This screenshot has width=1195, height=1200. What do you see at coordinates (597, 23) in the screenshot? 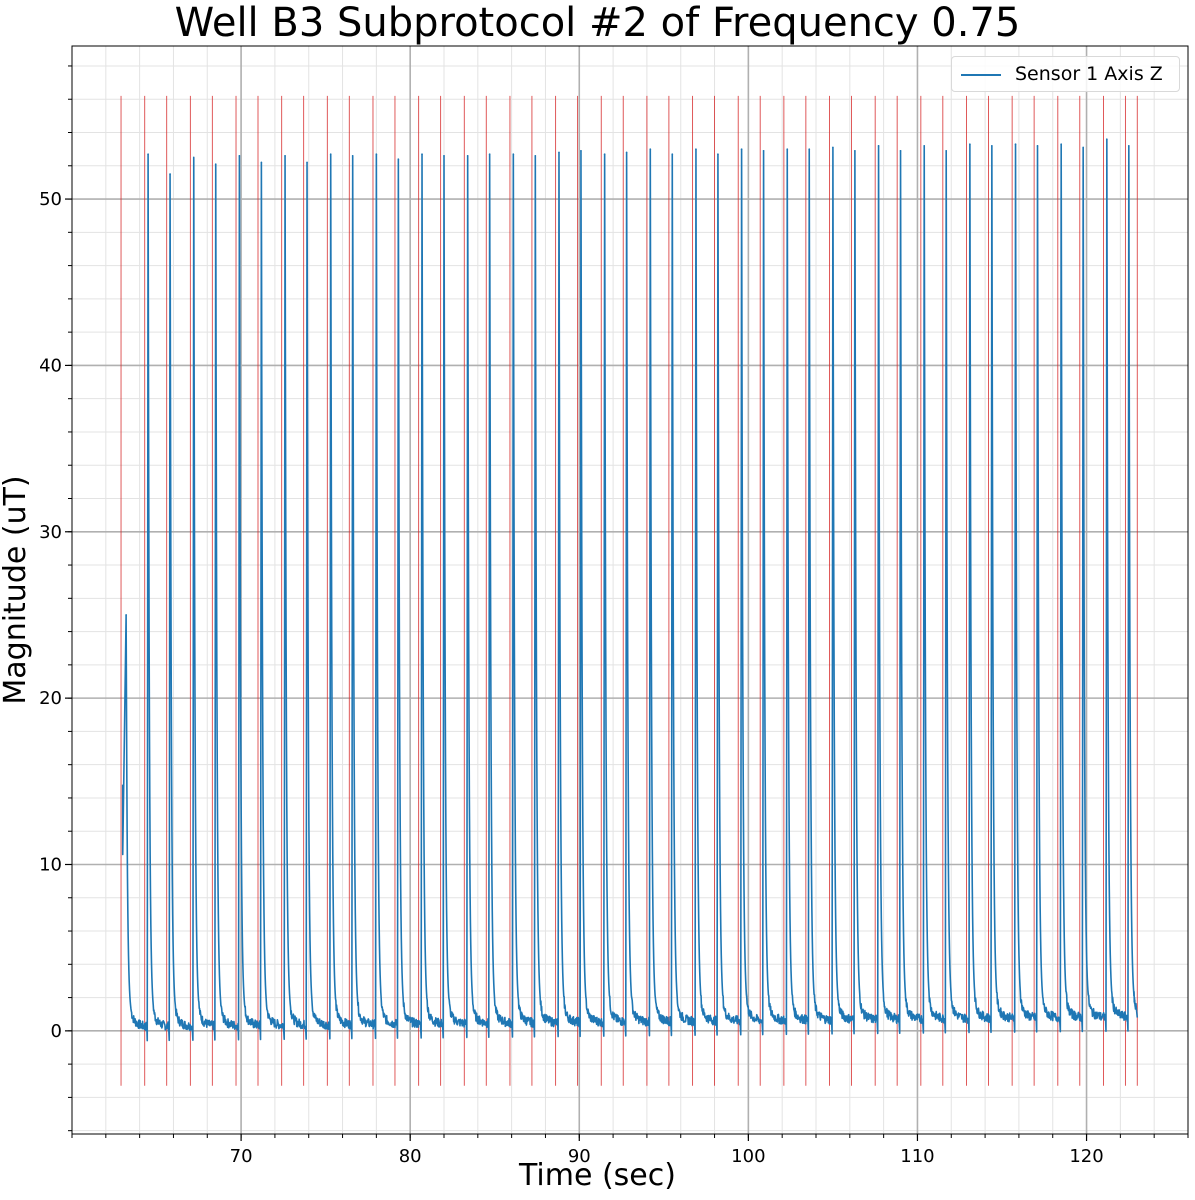
I see `chart-title: Well B3 Subprotocol #2 of Frequency 0.75` at bounding box center [597, 23].